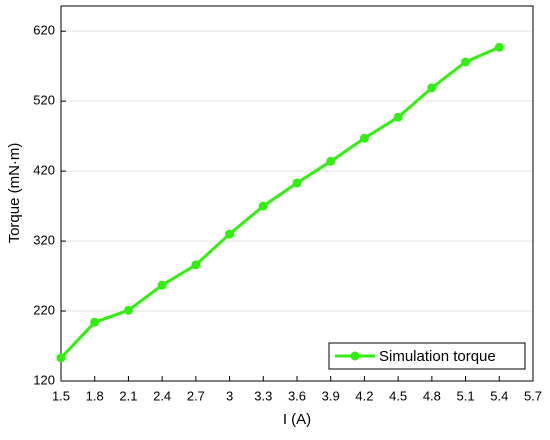  Describe the element at coordinates (14, 193) in the screenshot. I see `y-axis-label: Torque (mN·m)` at that location.